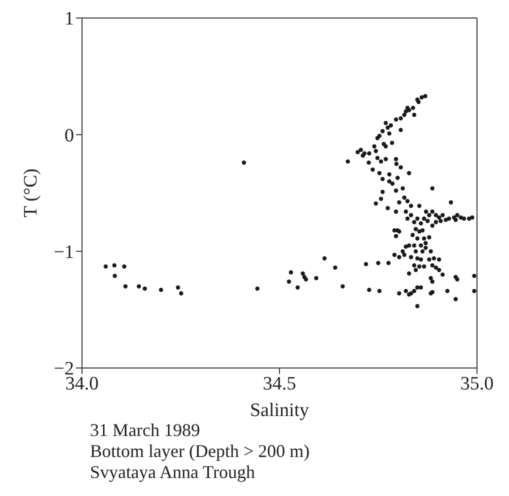  I want to click on x-tick-label: 34.5, so click(279, 383).